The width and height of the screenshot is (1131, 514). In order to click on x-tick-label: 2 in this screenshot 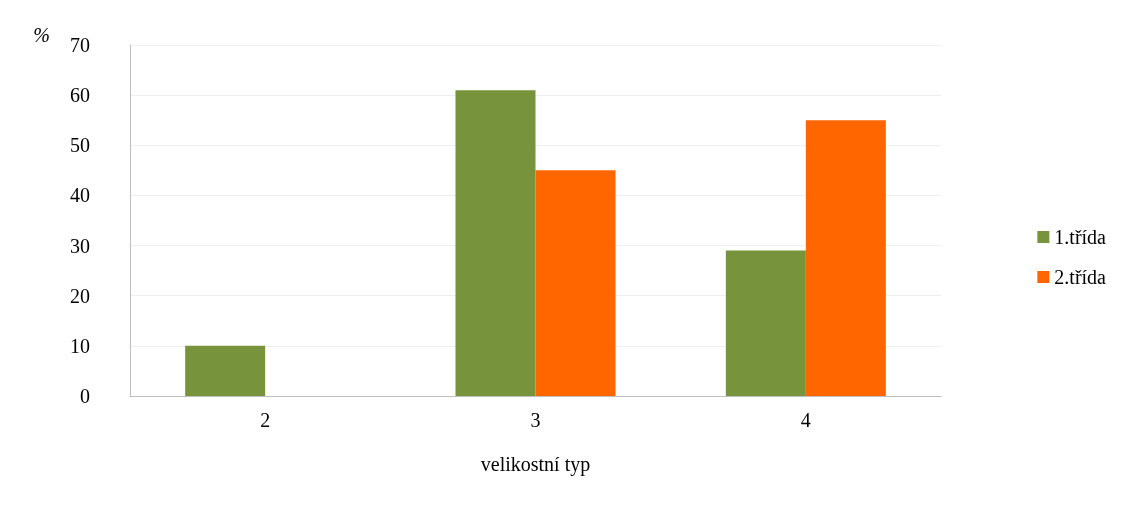, I will do `click(265, 420)`.